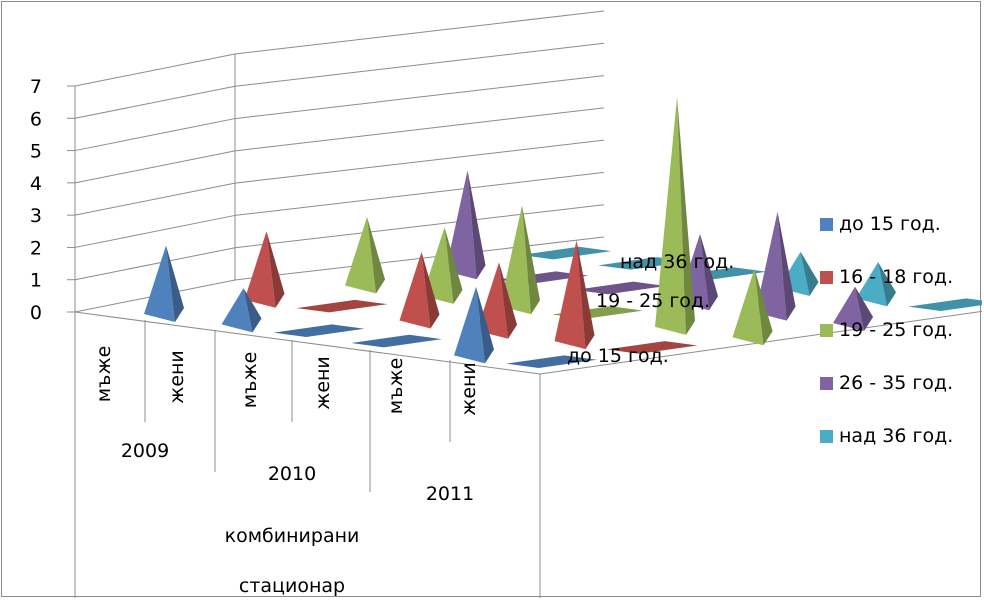 The image size is (984, 602). What do you see at coordinates (36, 152) in the screenshot?
I see `y-tick-label: 5` at bounding box center [36, 152].